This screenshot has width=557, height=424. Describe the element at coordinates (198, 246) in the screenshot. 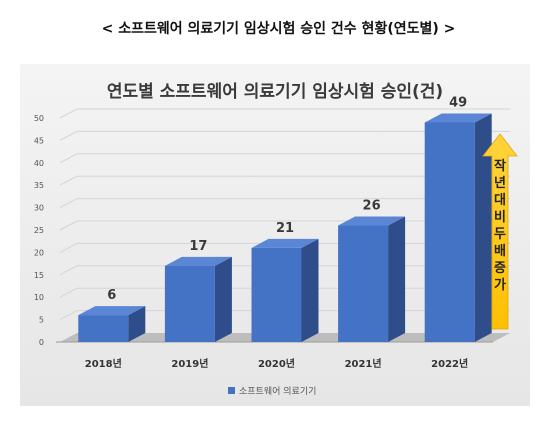

I see `bar-value-label: 17` at that location.